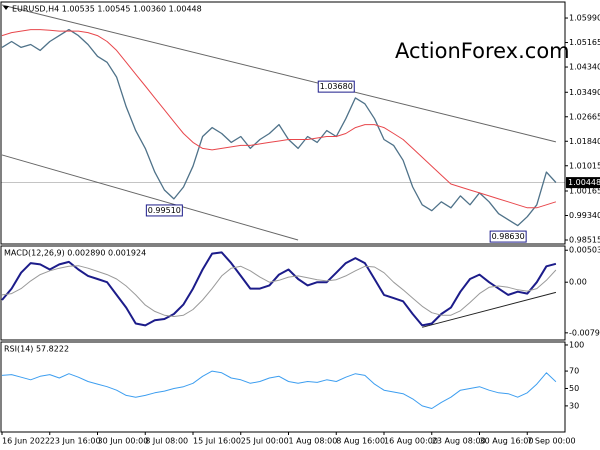 The image size is (600, 450). I want to click on watermark: ActionForex.com, so click(482, 51).